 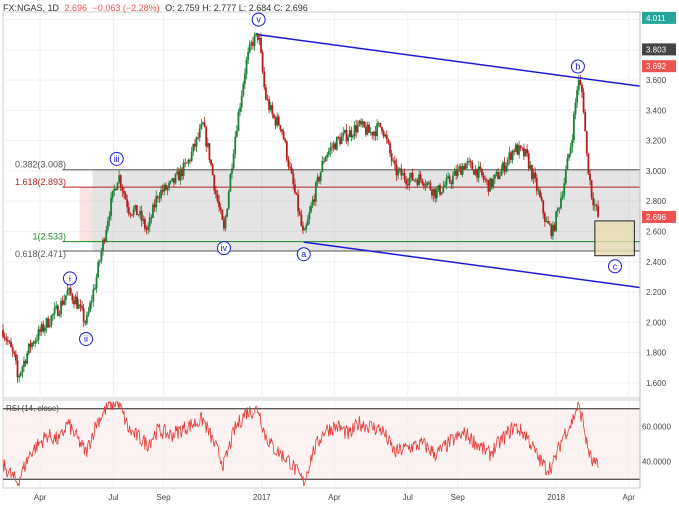 I want to click on symbol-label: FX:NGAS, 1D, so click(x=31, y=8).